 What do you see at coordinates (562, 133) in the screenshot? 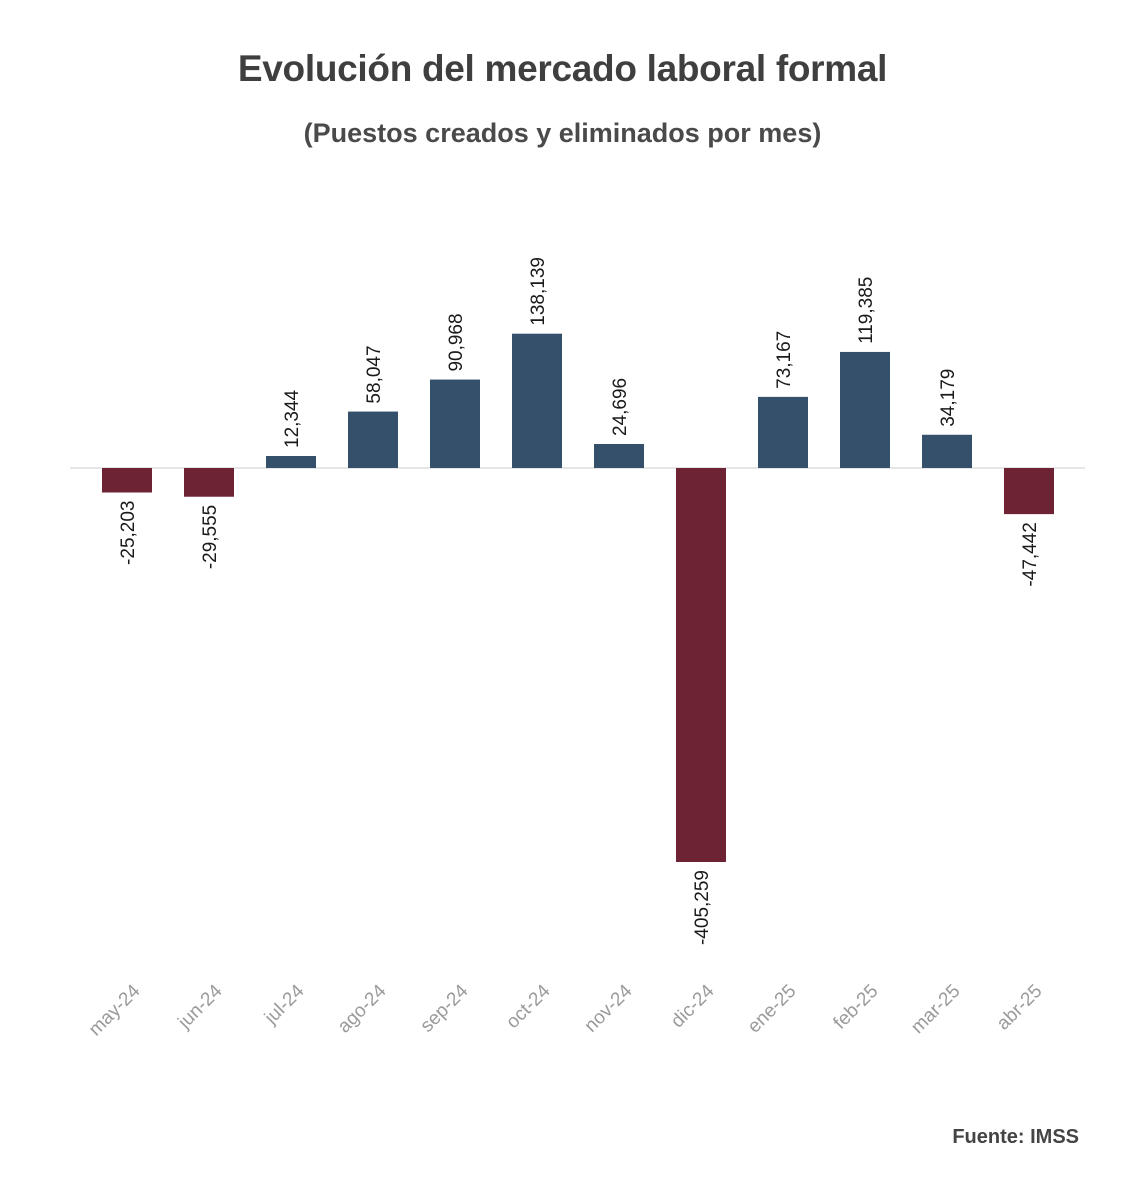
I see `chart-subtitle: (Puestos creados y eliminados por mes)` at bounding box center [562, 133].